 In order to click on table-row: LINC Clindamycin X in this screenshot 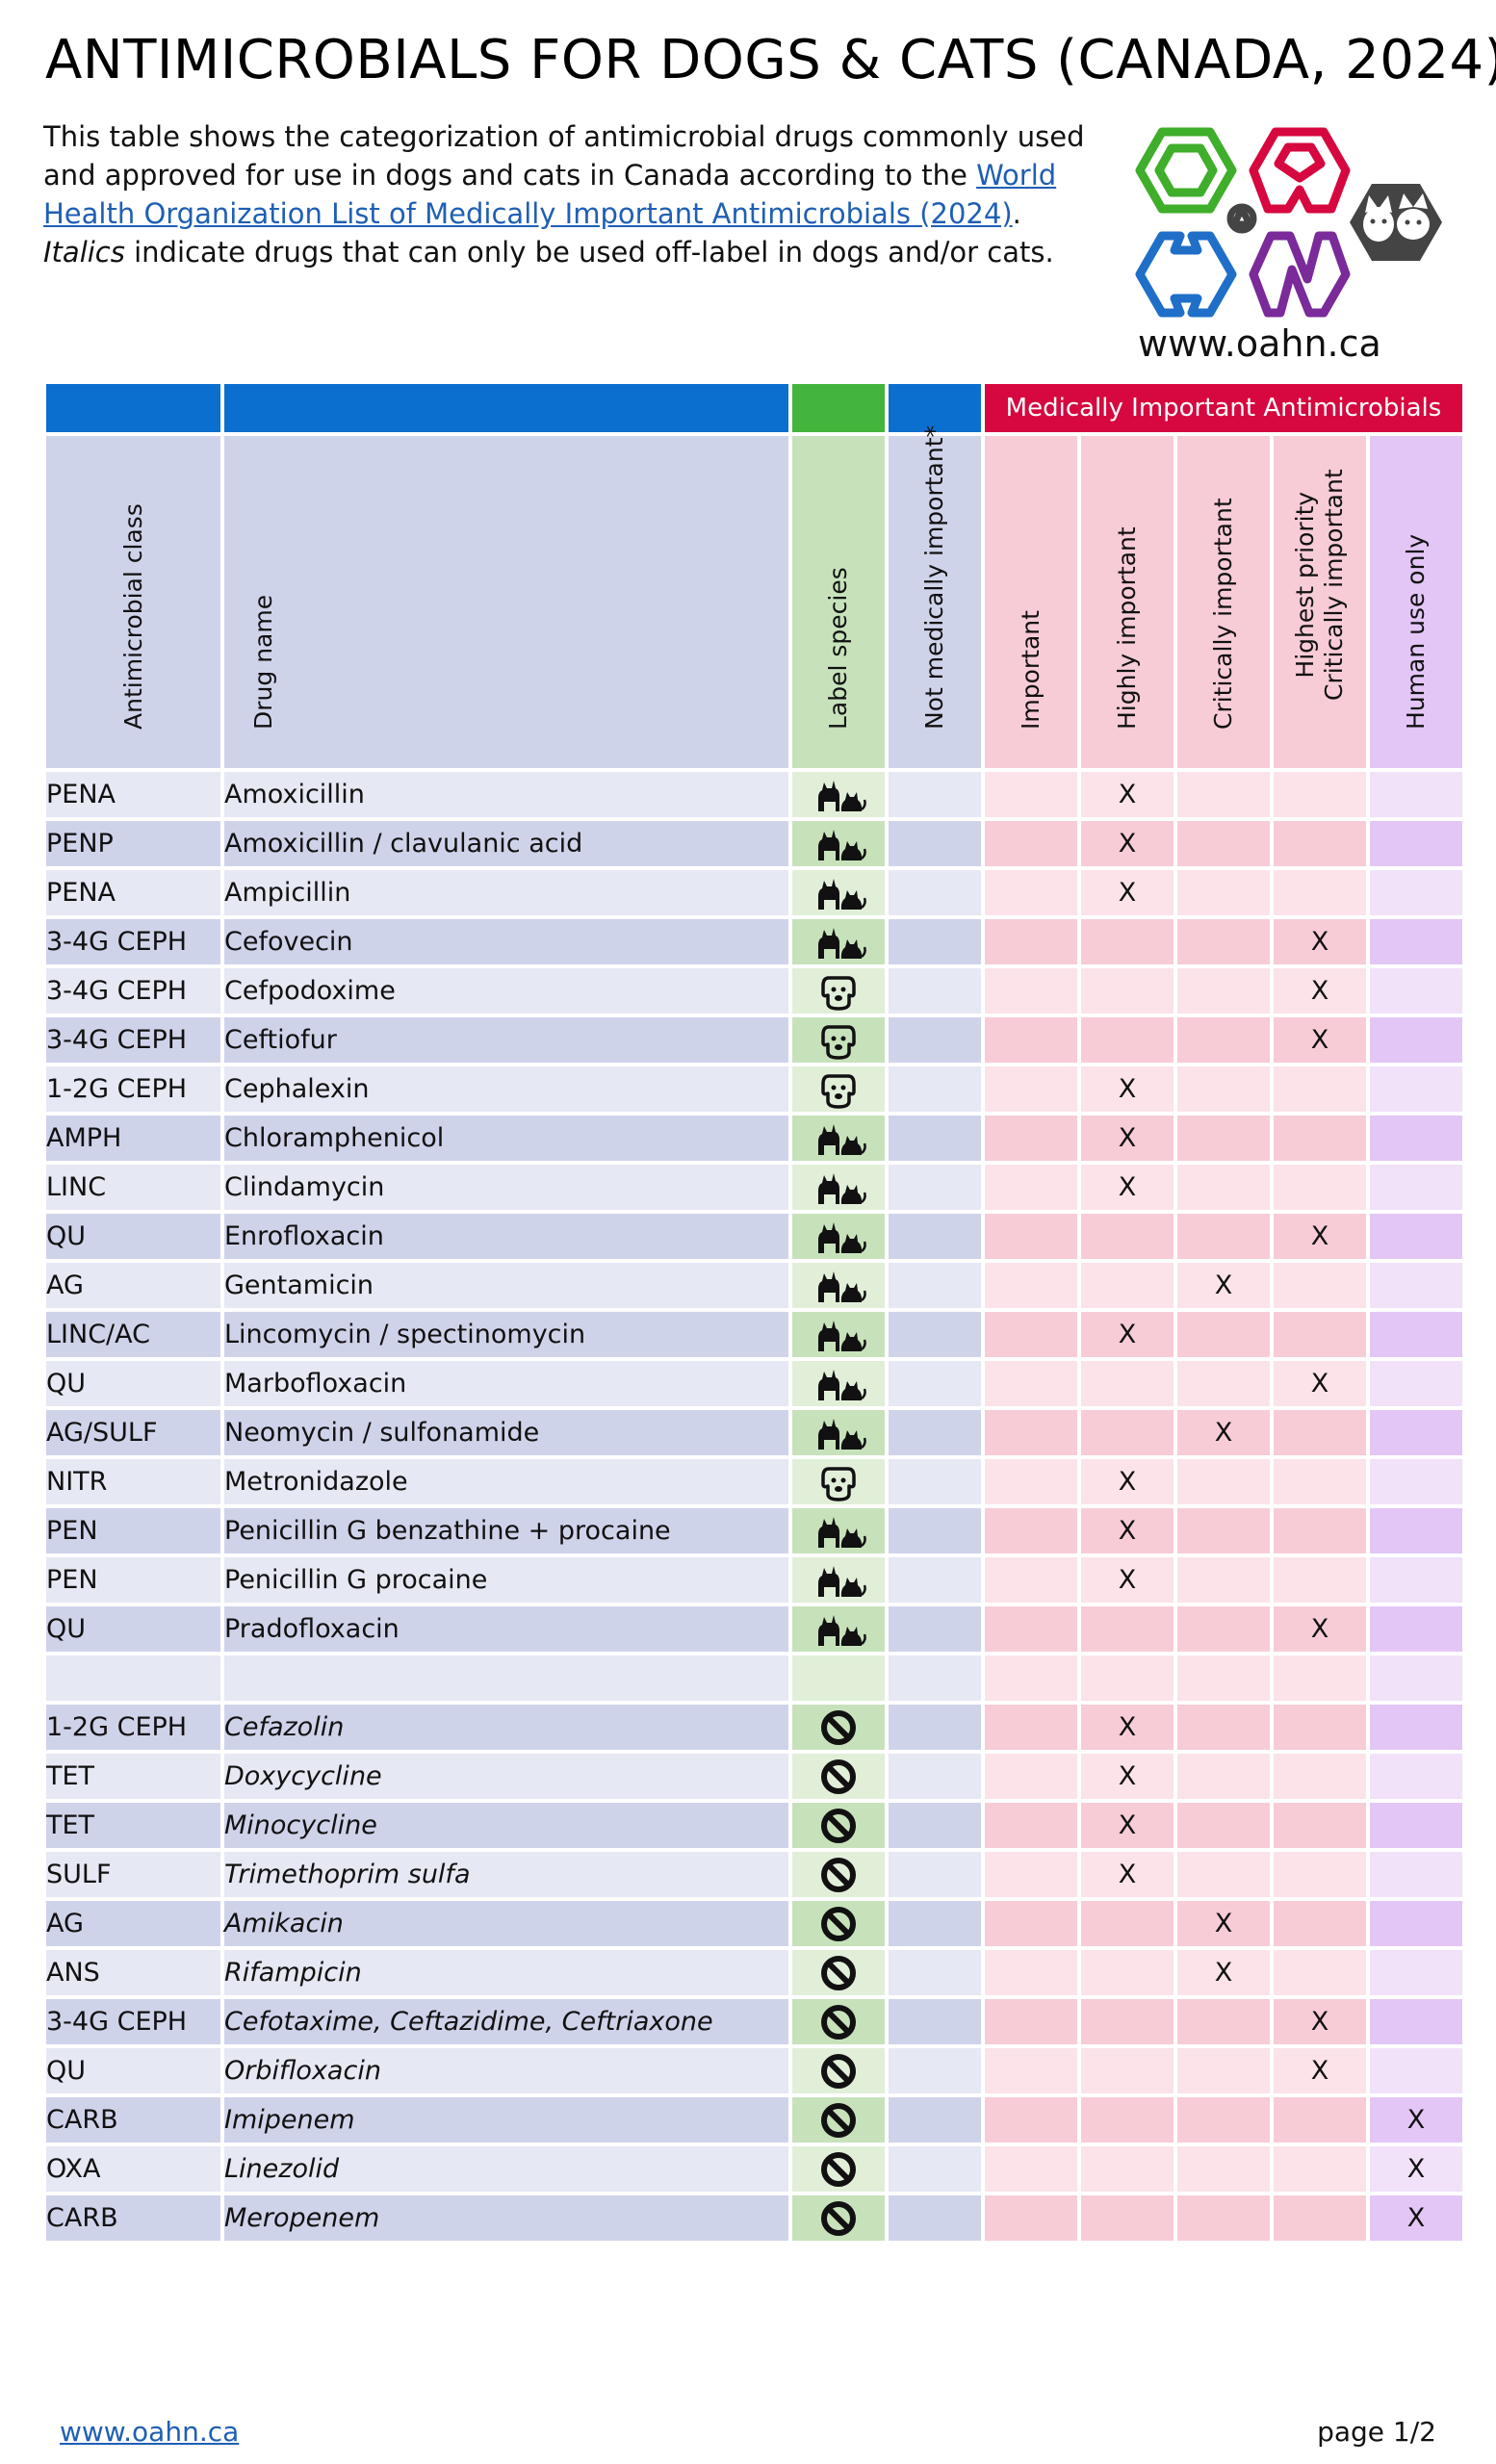, I will do `click(754, 1187)`.